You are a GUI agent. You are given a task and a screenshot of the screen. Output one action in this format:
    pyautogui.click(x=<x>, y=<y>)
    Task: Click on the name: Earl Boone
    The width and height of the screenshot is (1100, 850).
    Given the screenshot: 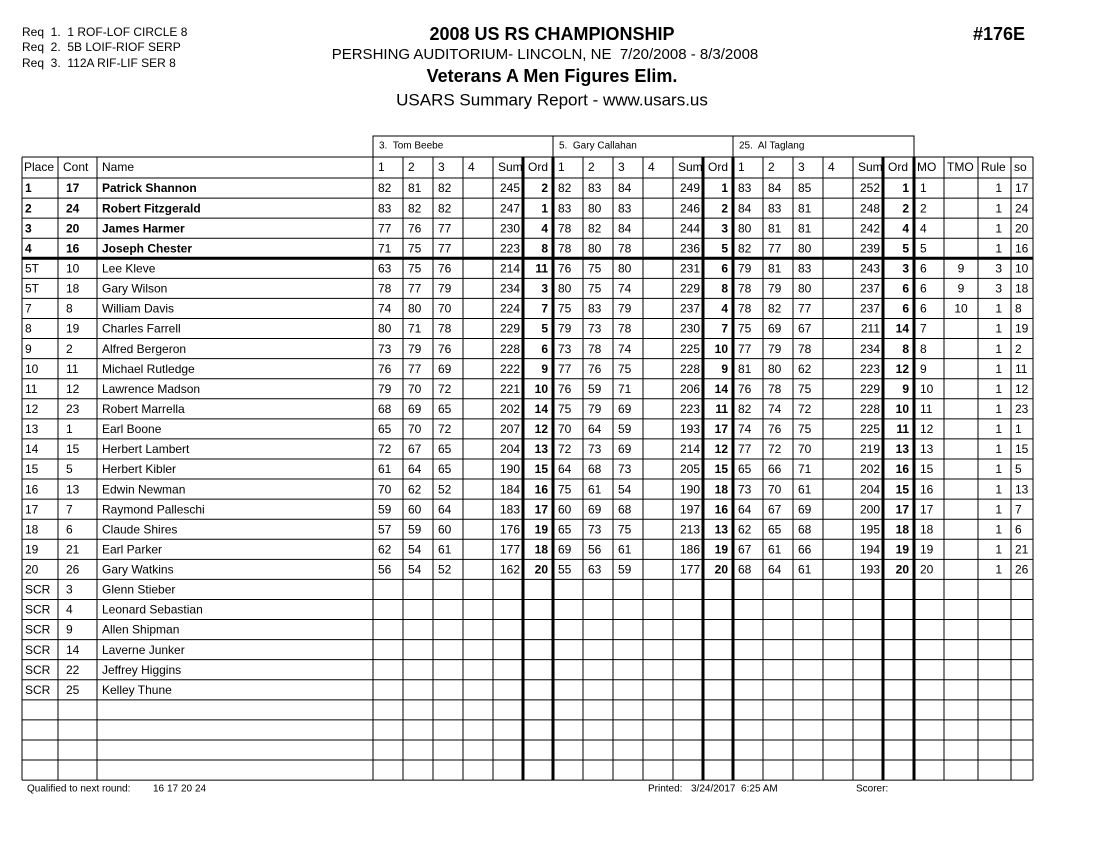 What is the action you would take?
    pyautogui.click(x=132, y=429)
    